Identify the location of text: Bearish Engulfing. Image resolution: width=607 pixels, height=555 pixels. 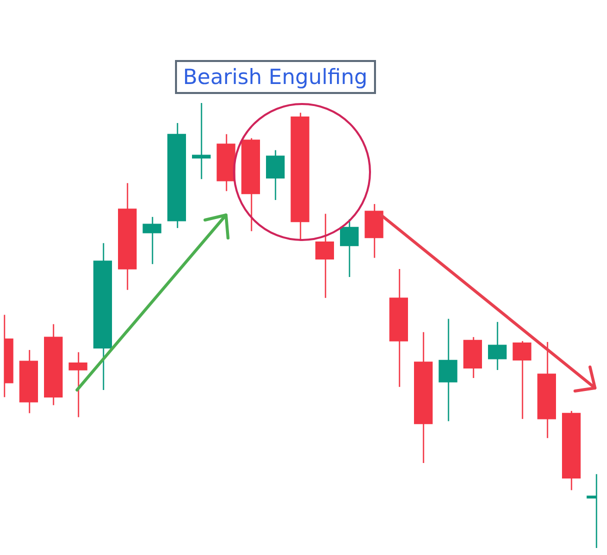
(275, 77).